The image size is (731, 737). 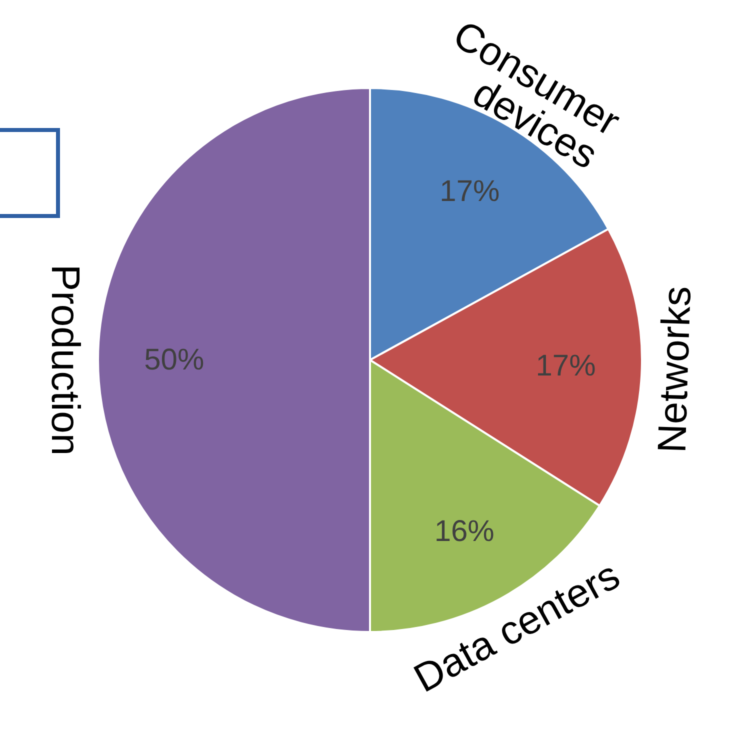 I want to click on data-label: 50%, so click(x=174, y=360).